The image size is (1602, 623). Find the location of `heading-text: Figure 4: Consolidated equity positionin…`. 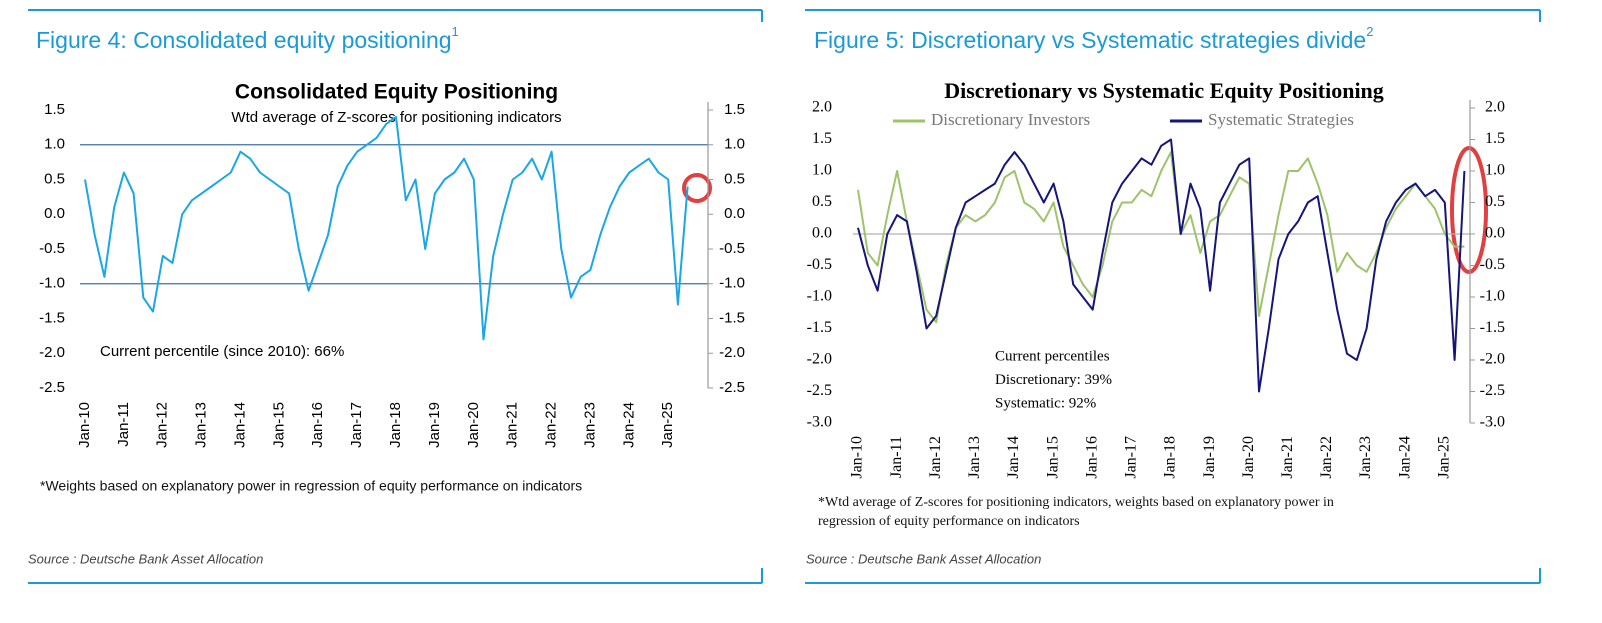

heading-text: Figure 4: Consolidated equity positionin… is located at coordinates (244, 40).